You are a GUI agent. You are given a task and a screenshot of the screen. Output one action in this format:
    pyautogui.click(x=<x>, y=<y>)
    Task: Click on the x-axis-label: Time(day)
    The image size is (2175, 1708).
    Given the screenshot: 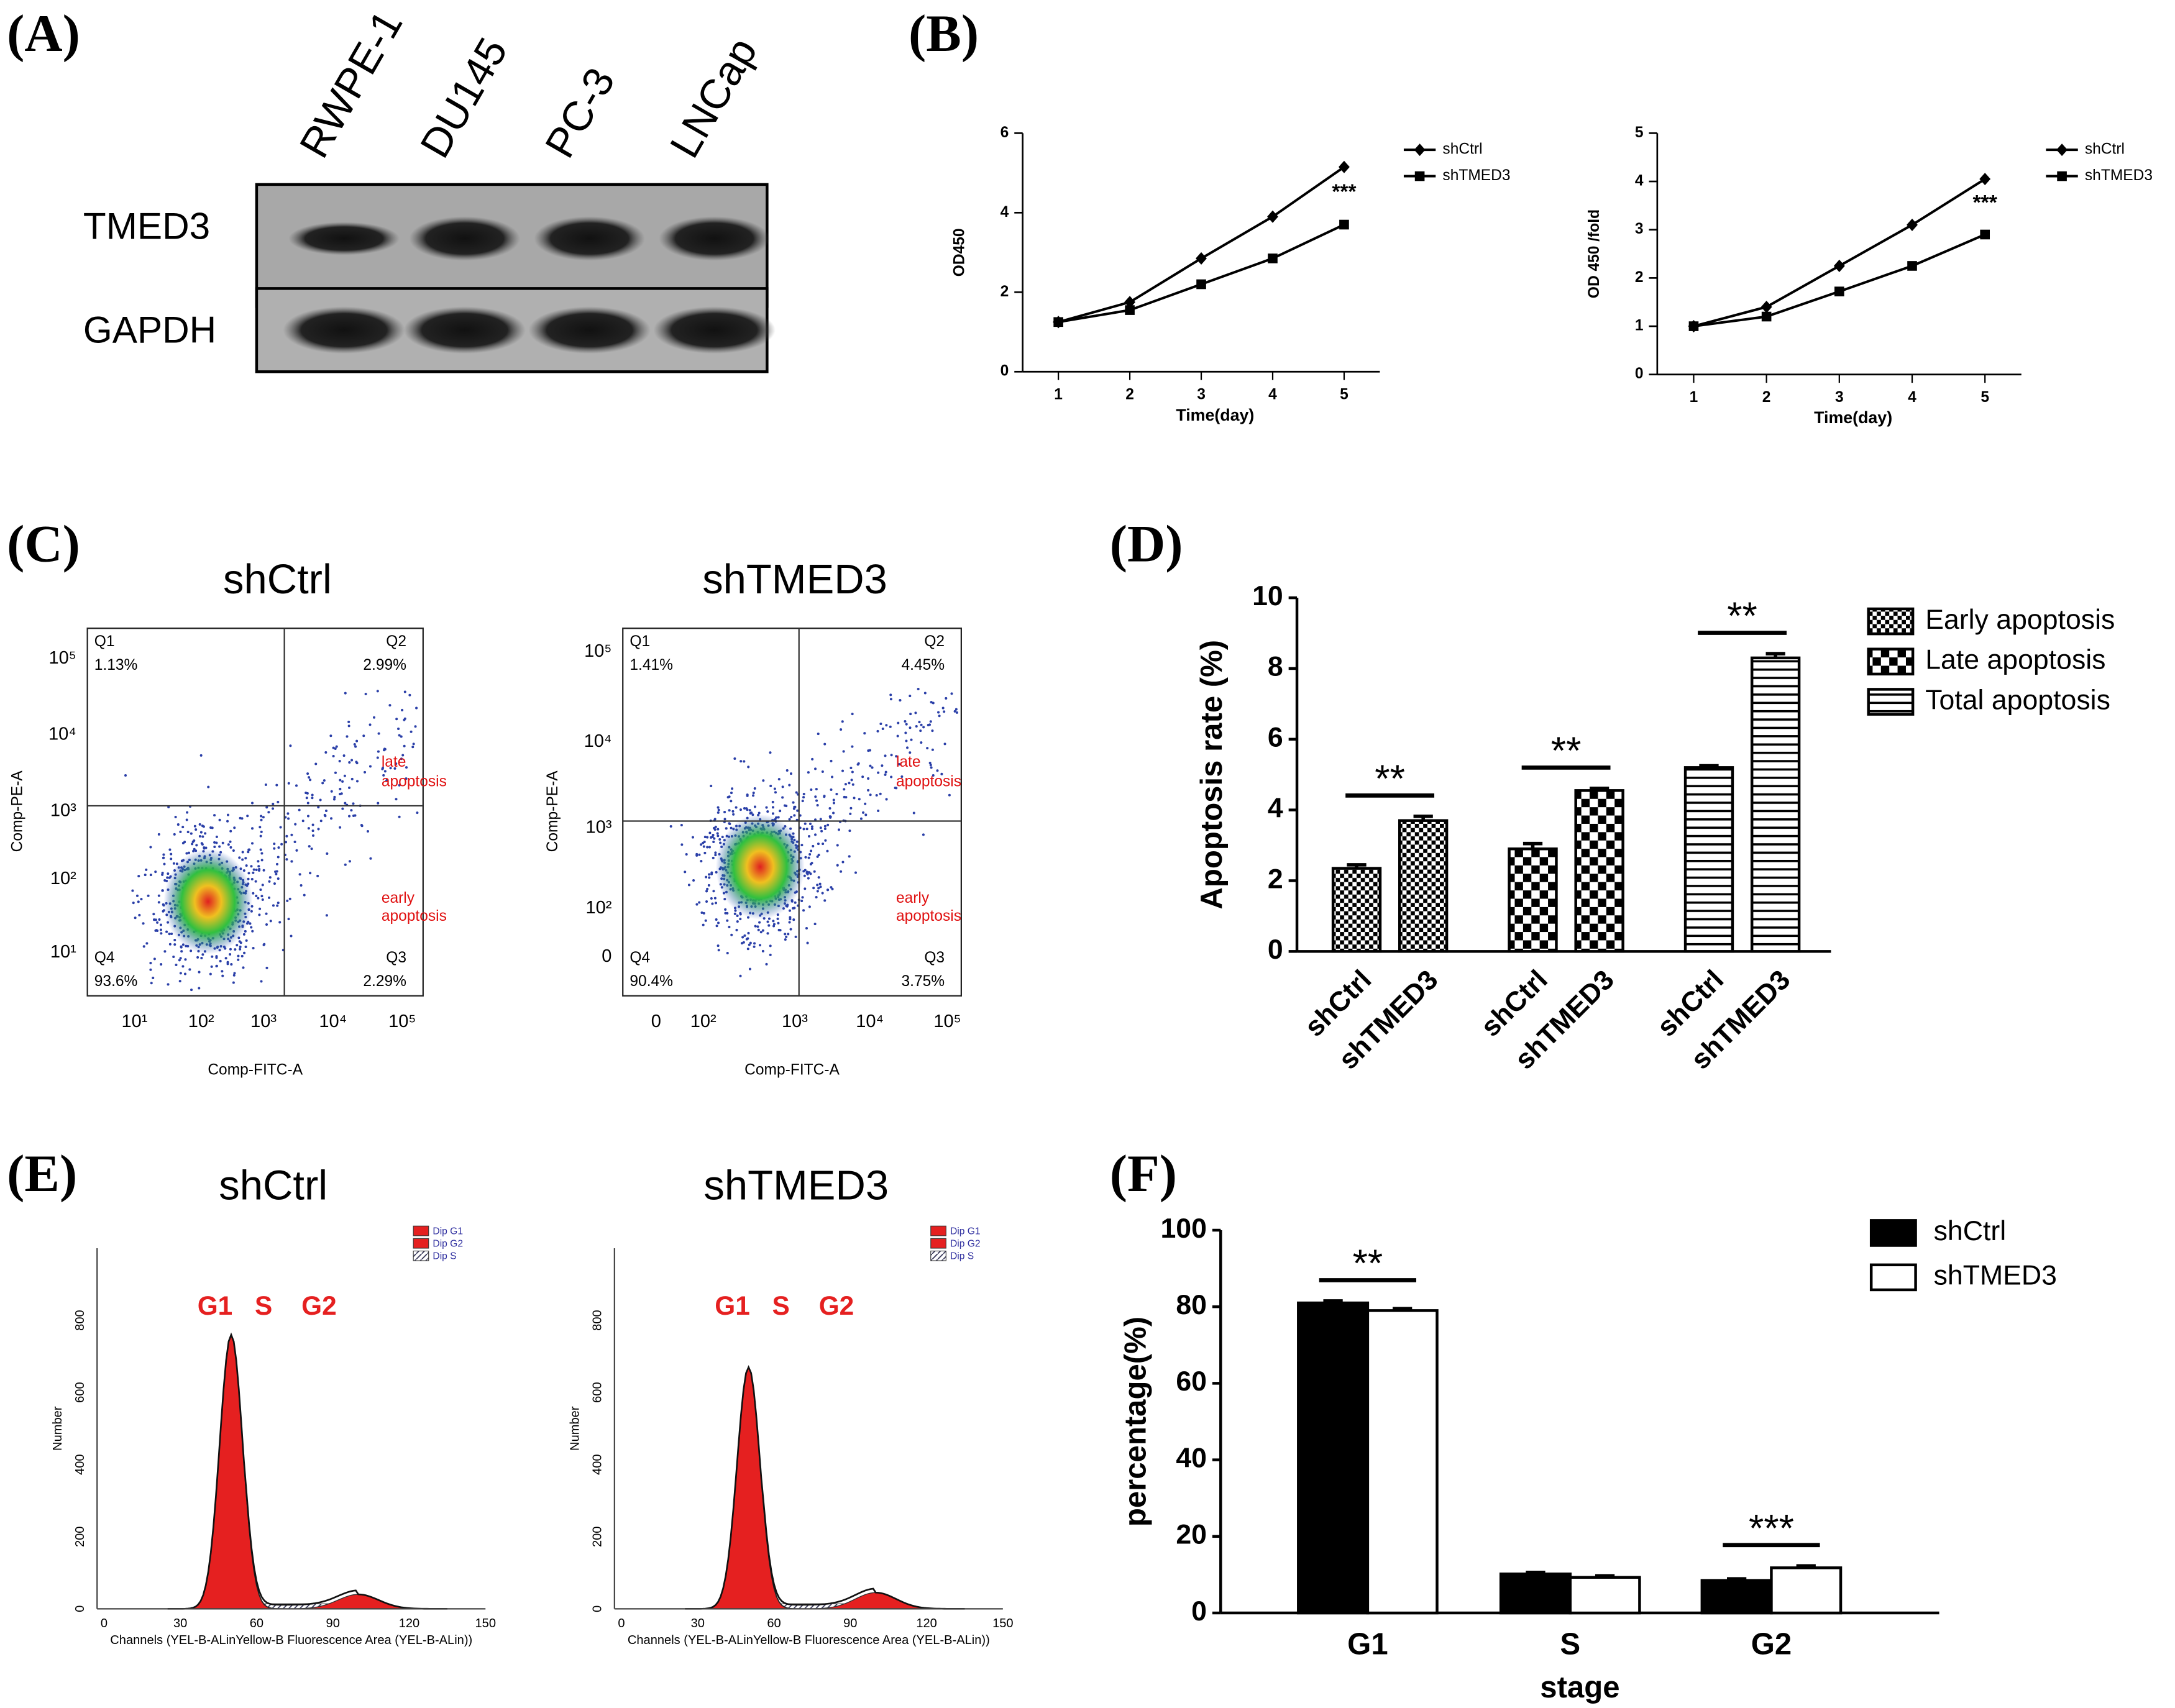 What is the action you would take?
    pyautogui.click(x=1215, y=415)
    